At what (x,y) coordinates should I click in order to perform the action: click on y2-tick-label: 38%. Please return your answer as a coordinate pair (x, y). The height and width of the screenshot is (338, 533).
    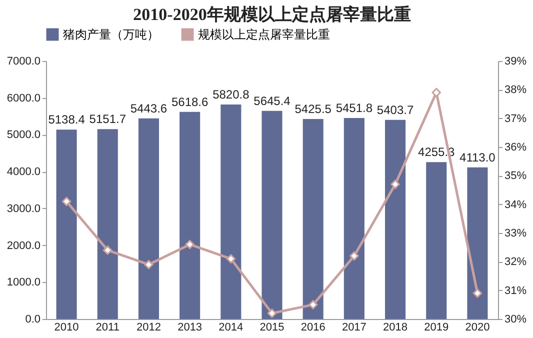
    Looking at the image, I should click on (515, 90).